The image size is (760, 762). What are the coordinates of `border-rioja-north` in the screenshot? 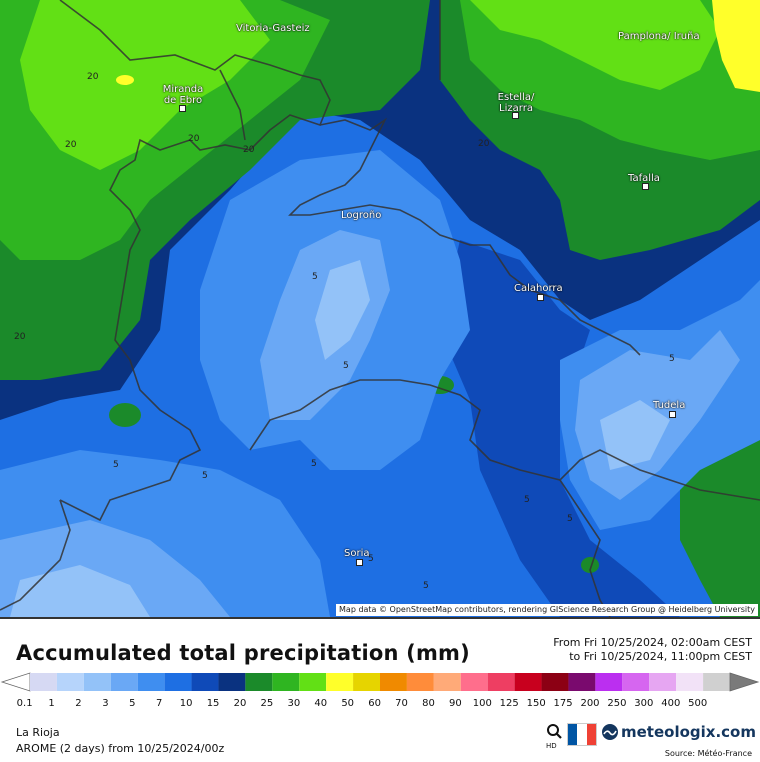 It's located at (464, 236).